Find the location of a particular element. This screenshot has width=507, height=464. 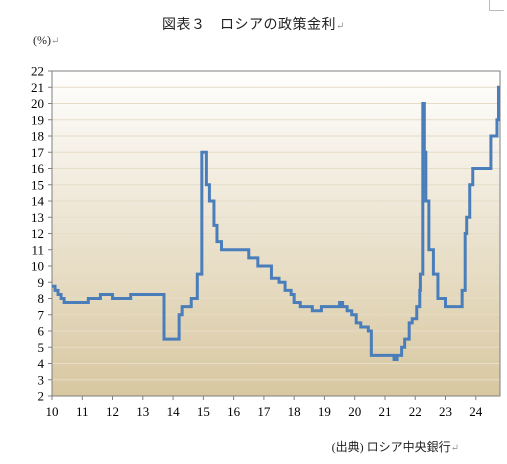

y-tick-label-5: 5 is located at coordinates (41, 347).